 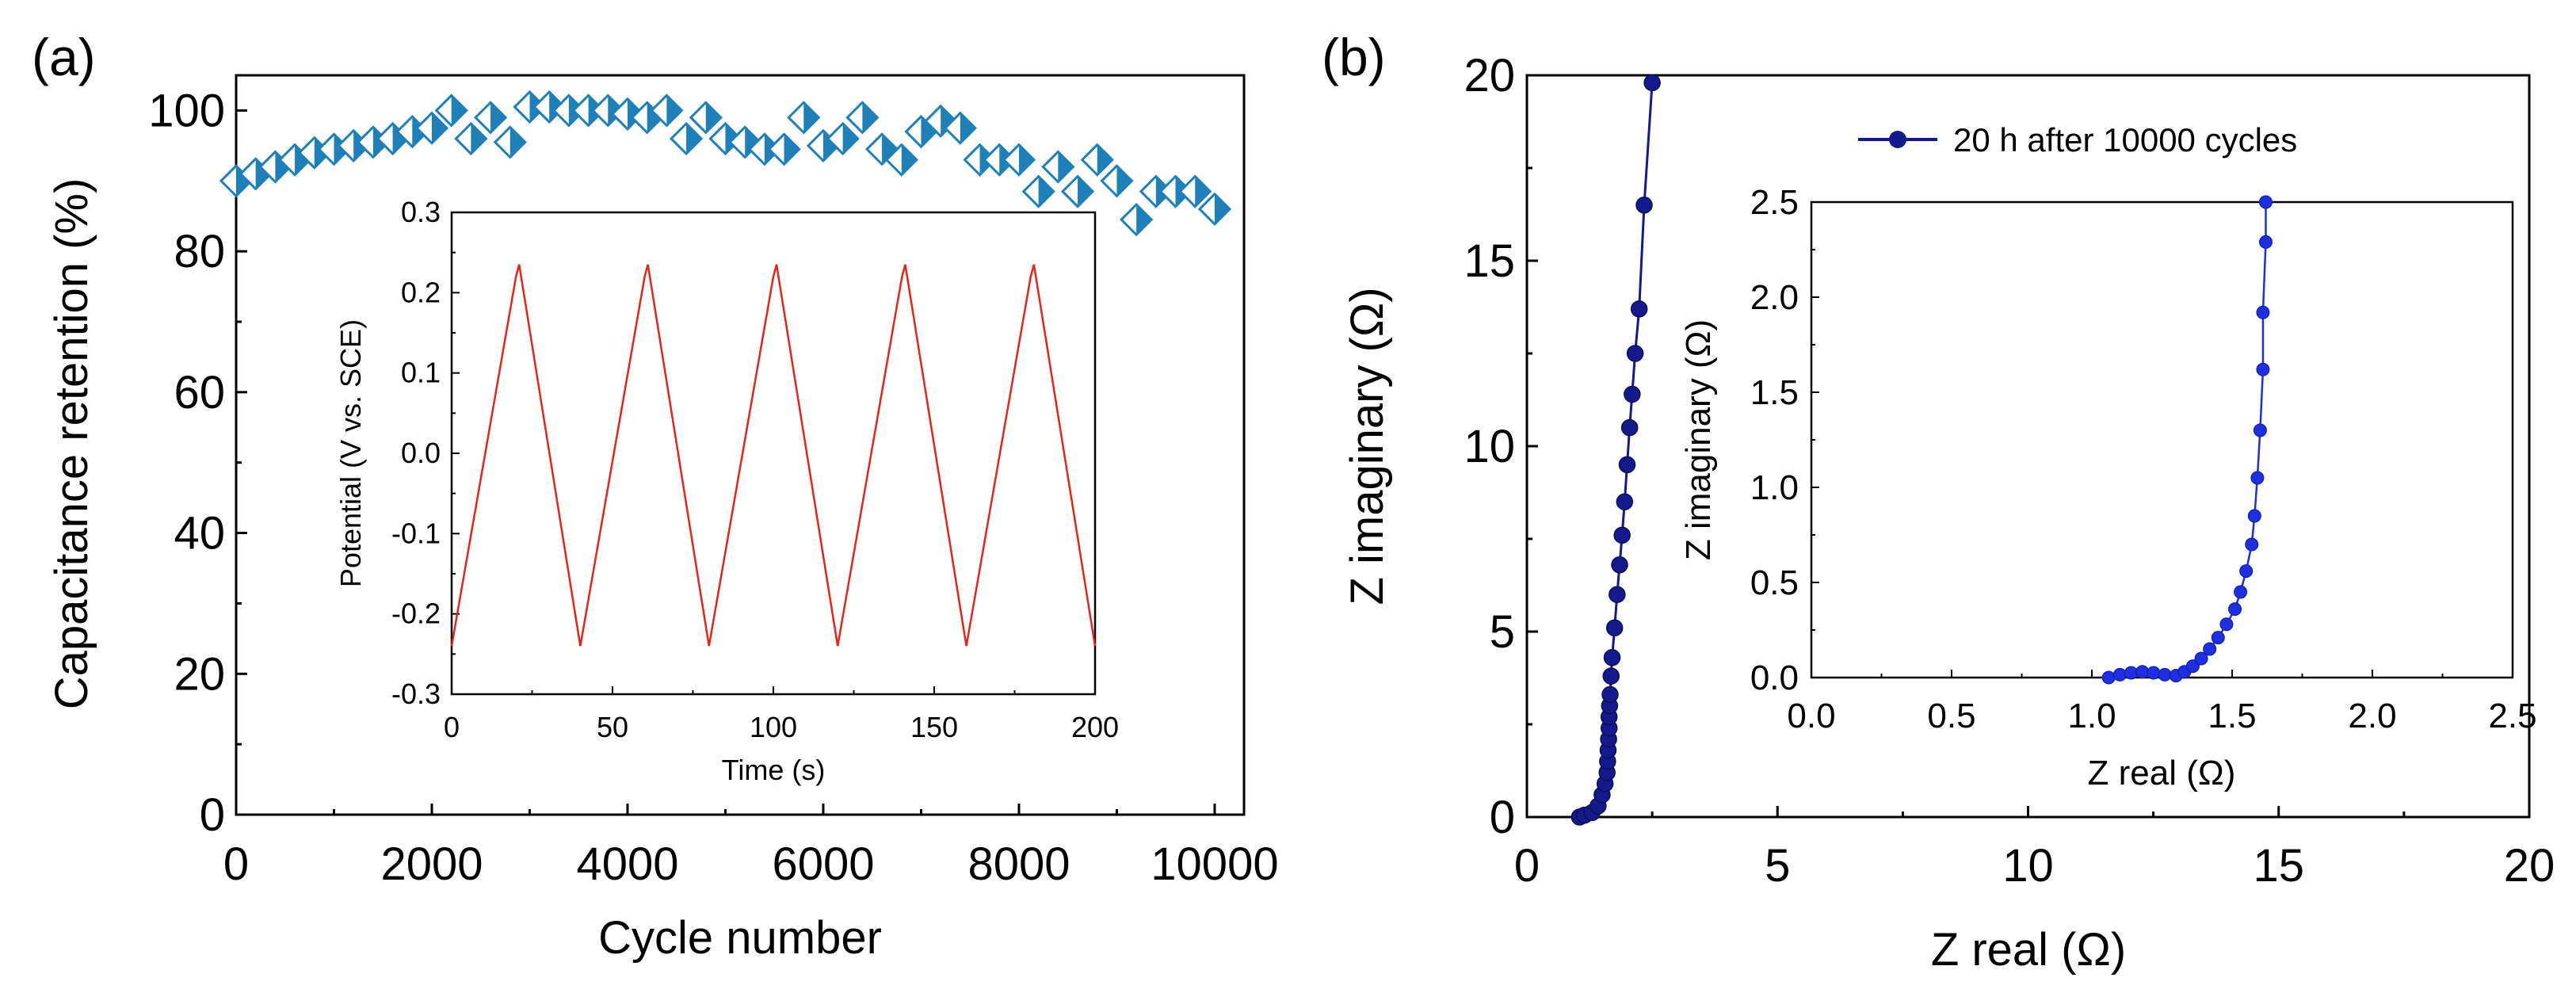 I want to click on b-x-tick-label: 0, so click(x=1527, y=866).